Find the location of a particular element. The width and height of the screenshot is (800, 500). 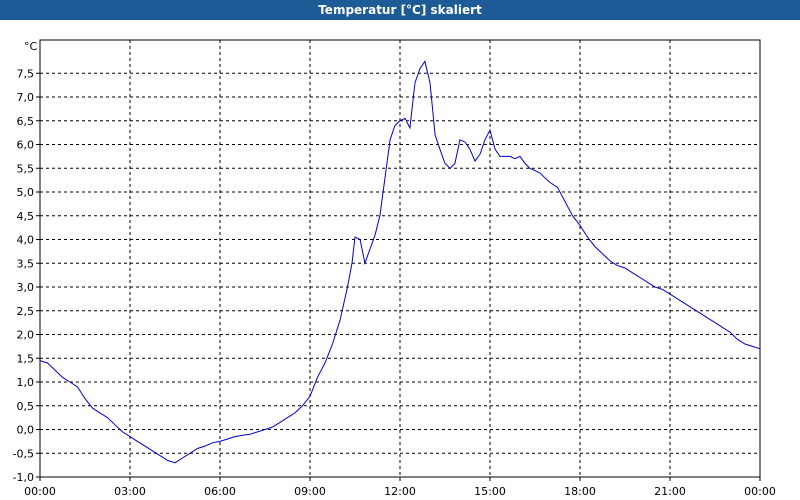

y-tick-label: 4,0 is located at coordinates (26, 240).